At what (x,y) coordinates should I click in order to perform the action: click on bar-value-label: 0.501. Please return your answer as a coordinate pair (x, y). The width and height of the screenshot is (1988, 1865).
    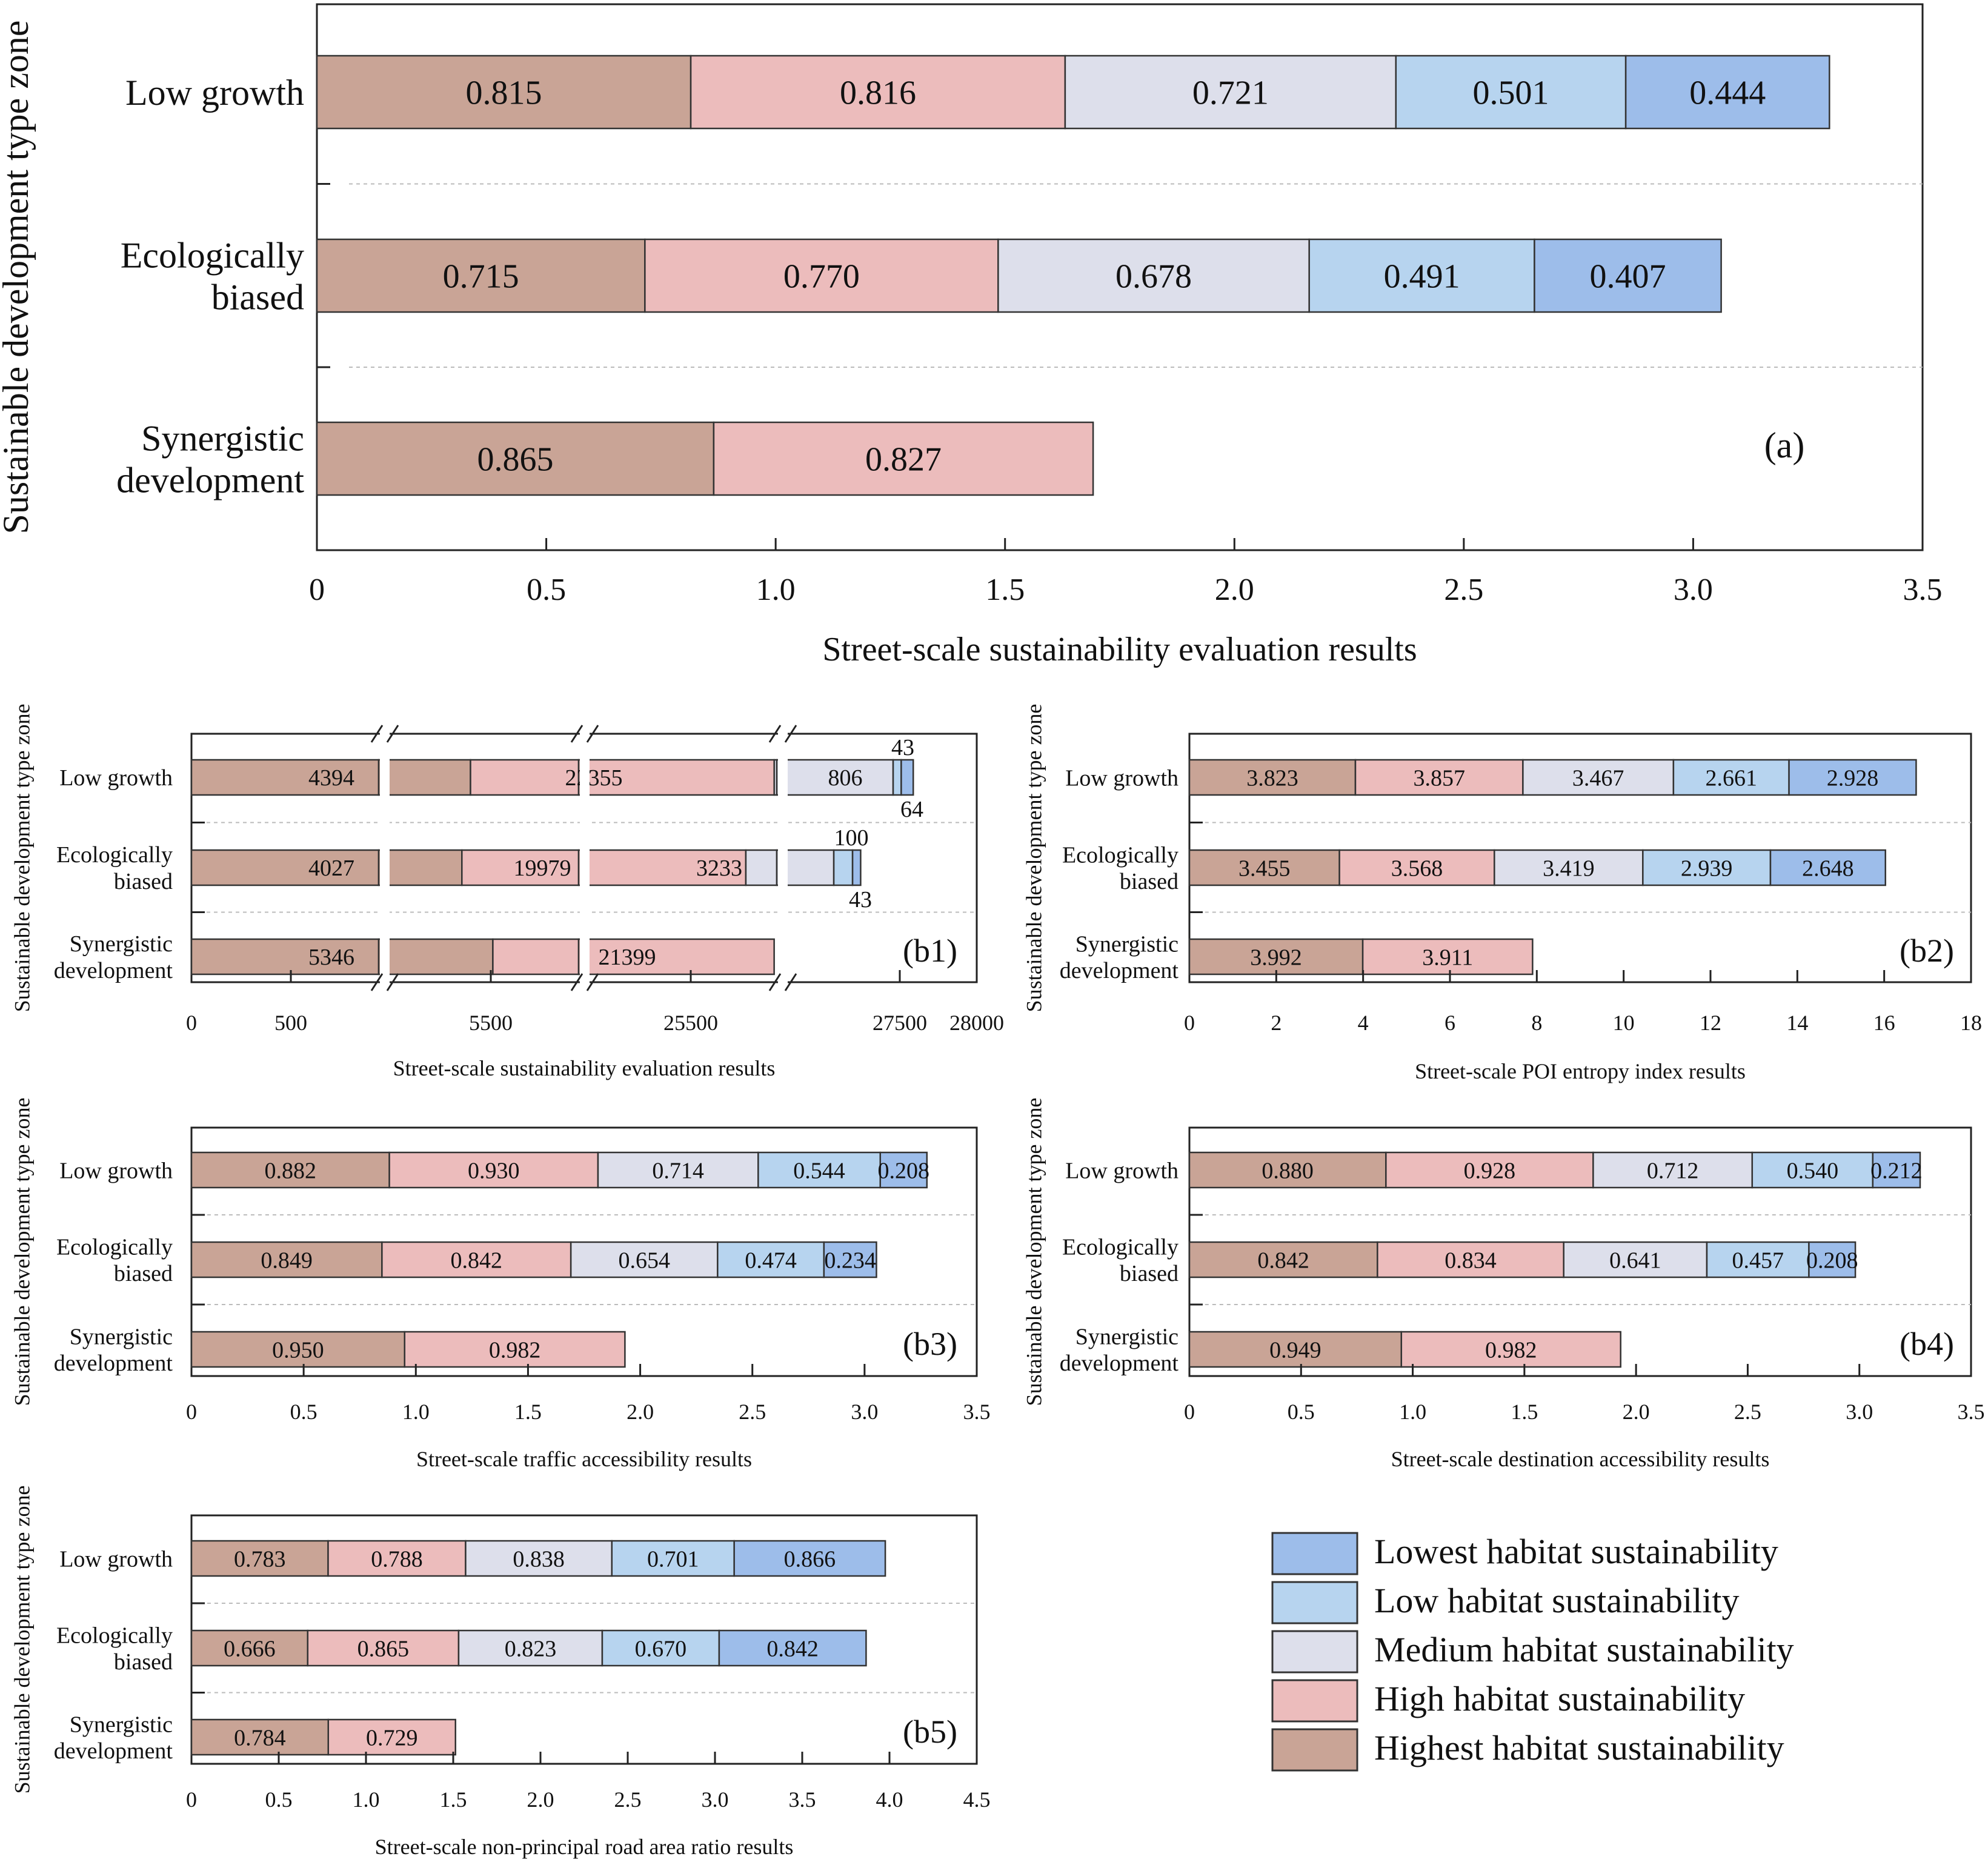
    Looking at the image, I should click on (1510, 94).